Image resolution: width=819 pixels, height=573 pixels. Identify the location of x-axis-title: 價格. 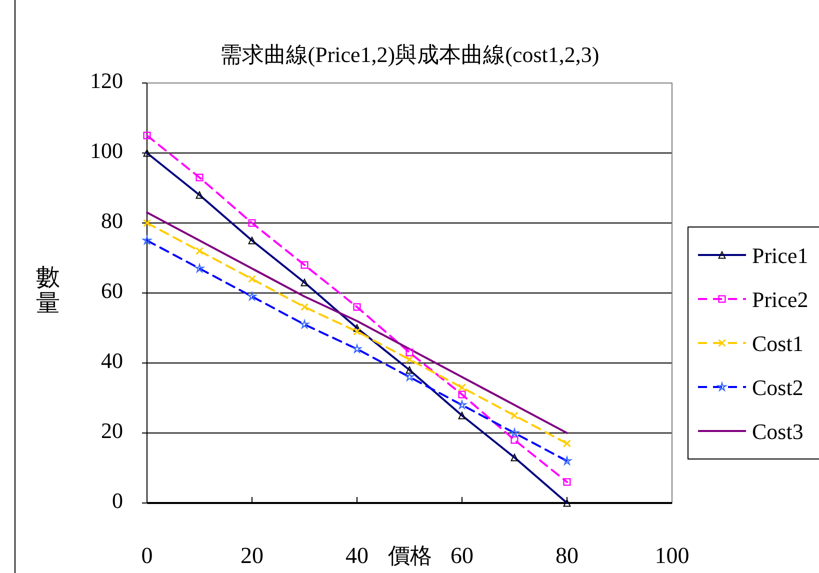
(410, 555).